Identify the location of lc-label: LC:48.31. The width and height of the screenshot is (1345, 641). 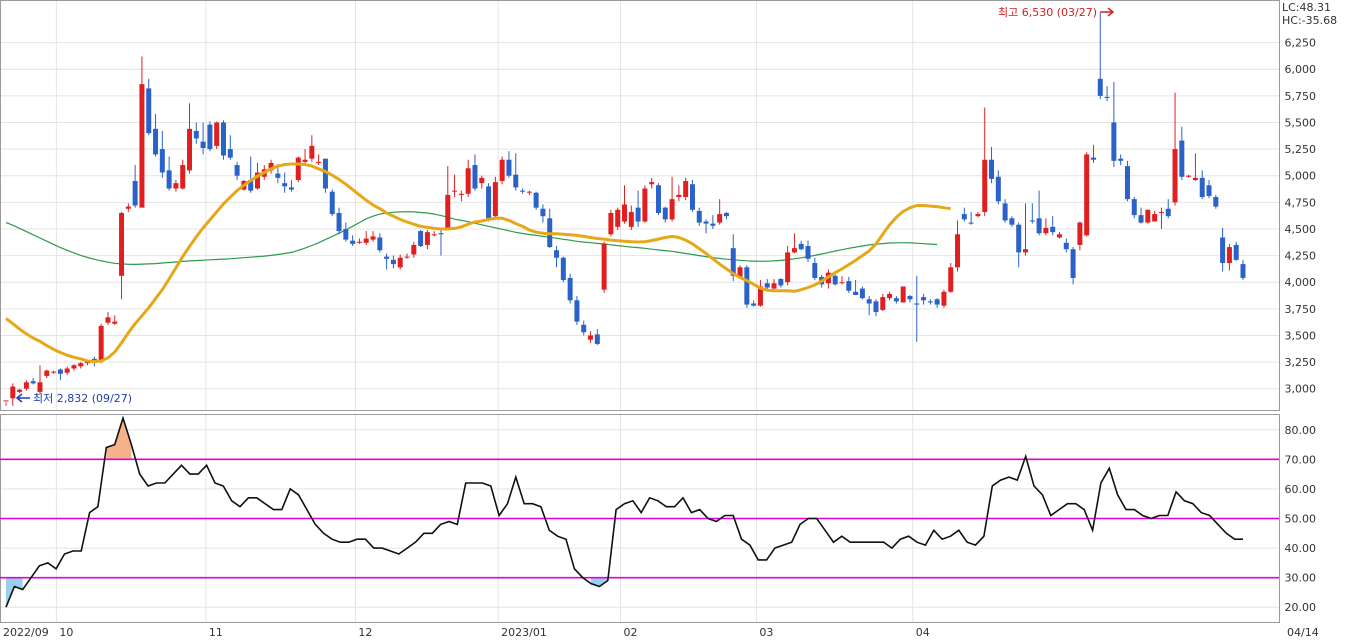
(1306, 7).